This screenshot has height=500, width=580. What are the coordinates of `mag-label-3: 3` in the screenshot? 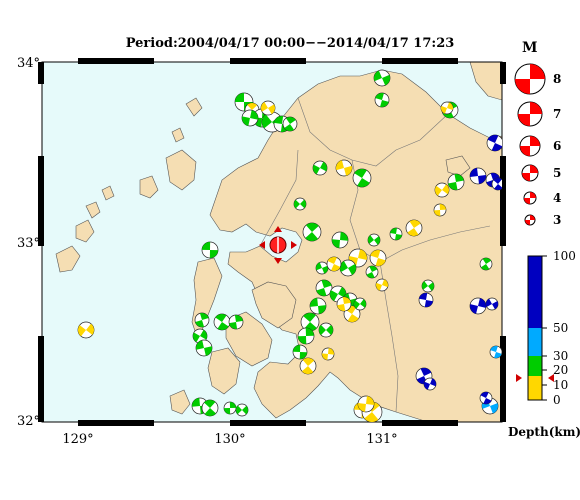 It's located at (557, 220).